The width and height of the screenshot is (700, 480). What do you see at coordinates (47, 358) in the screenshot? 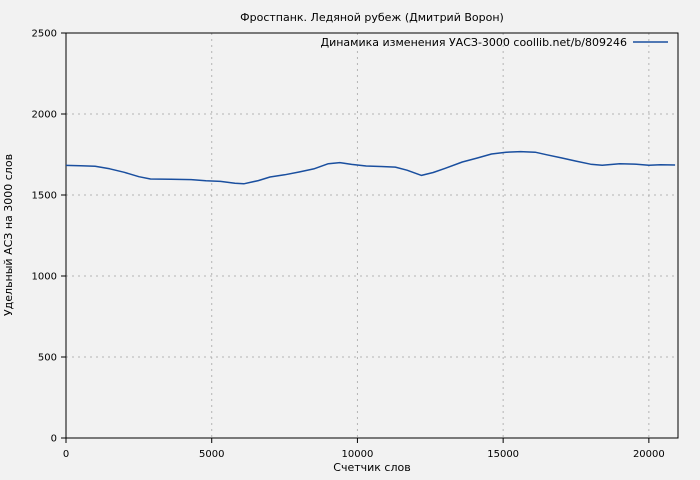
I see `y-tick-label: 500` at bounding box center [47, 358].